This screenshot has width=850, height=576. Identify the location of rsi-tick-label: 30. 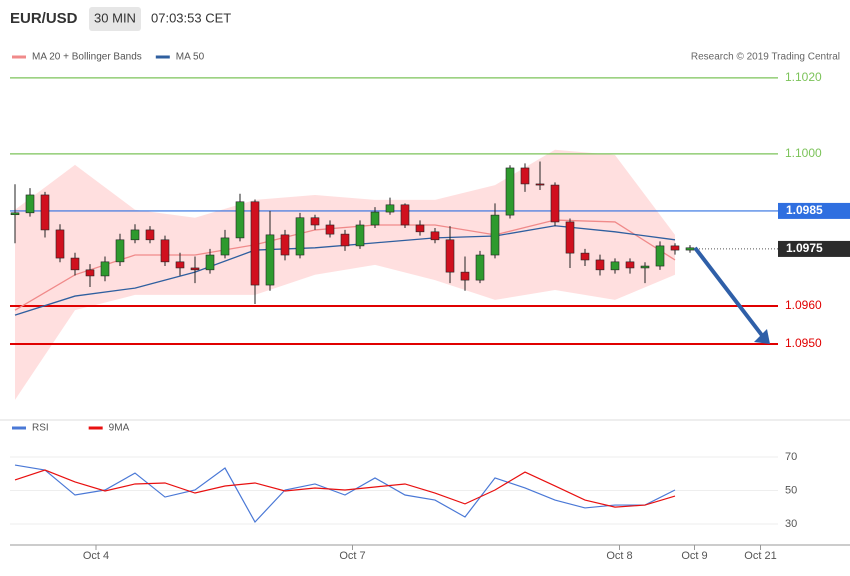
(791, 524).